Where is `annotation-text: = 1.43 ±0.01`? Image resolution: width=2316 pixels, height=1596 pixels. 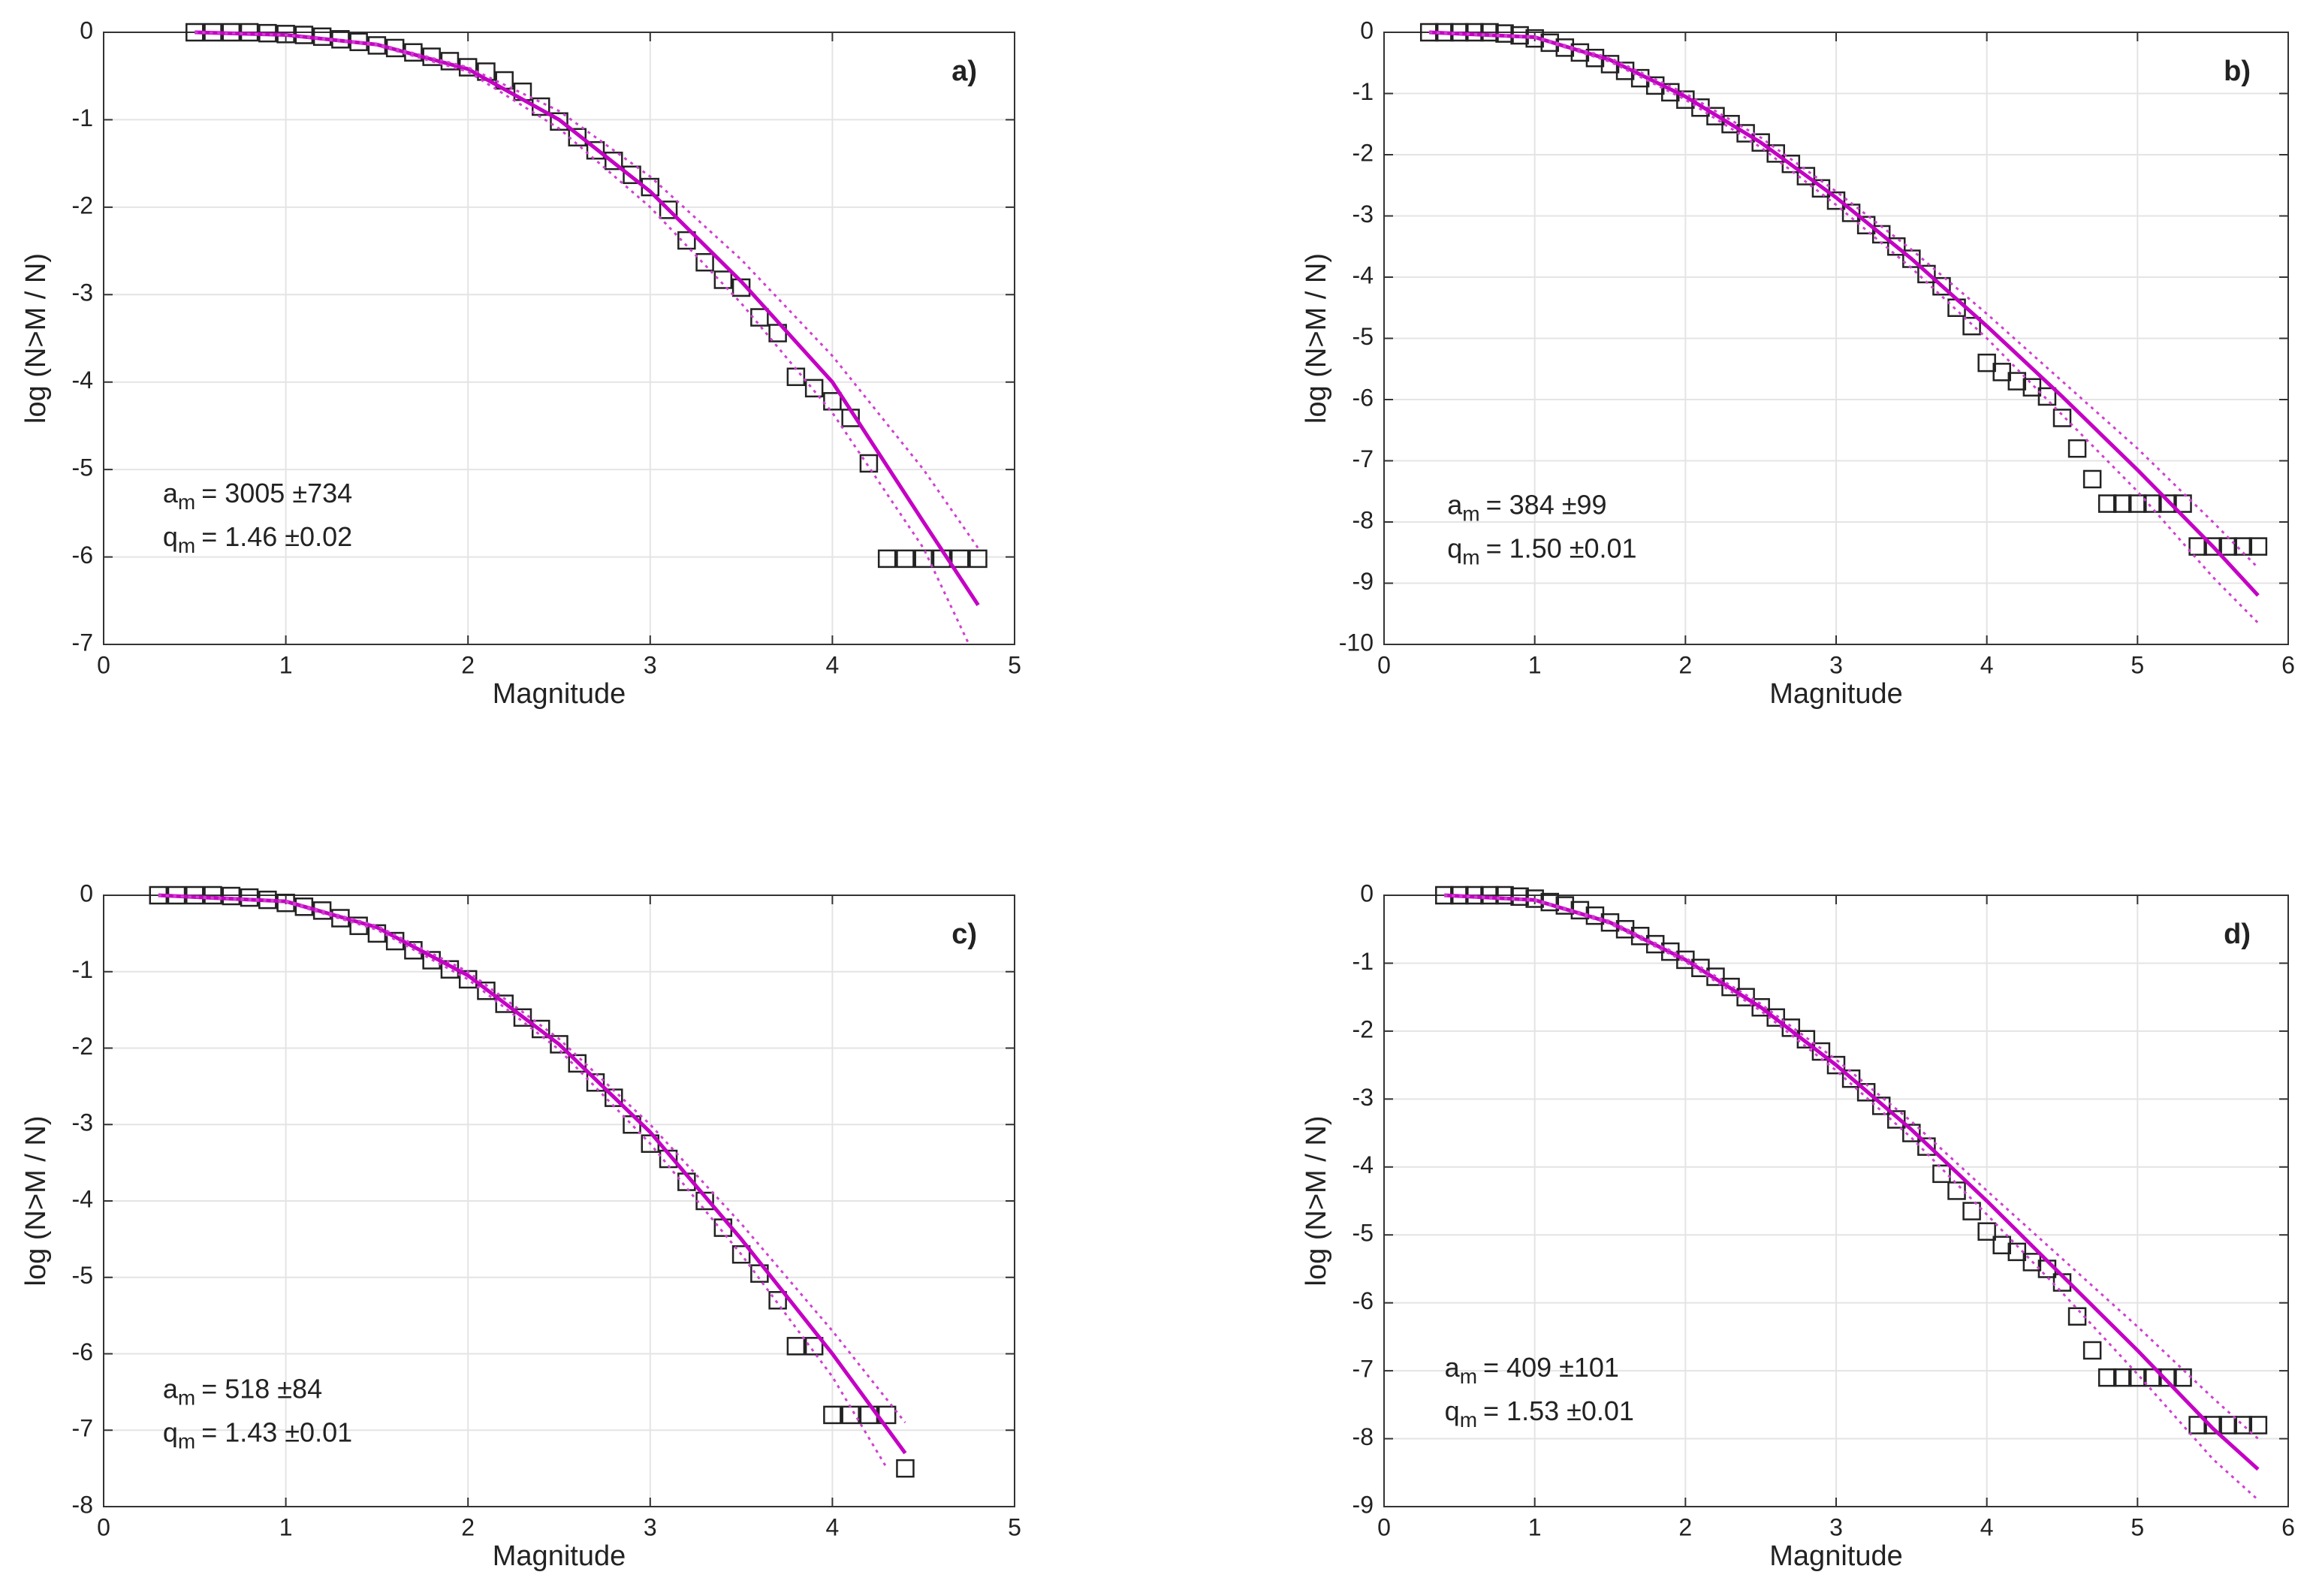 annotation-text: = 1.43 ±0.01 is located at coordinates (277, 1431).